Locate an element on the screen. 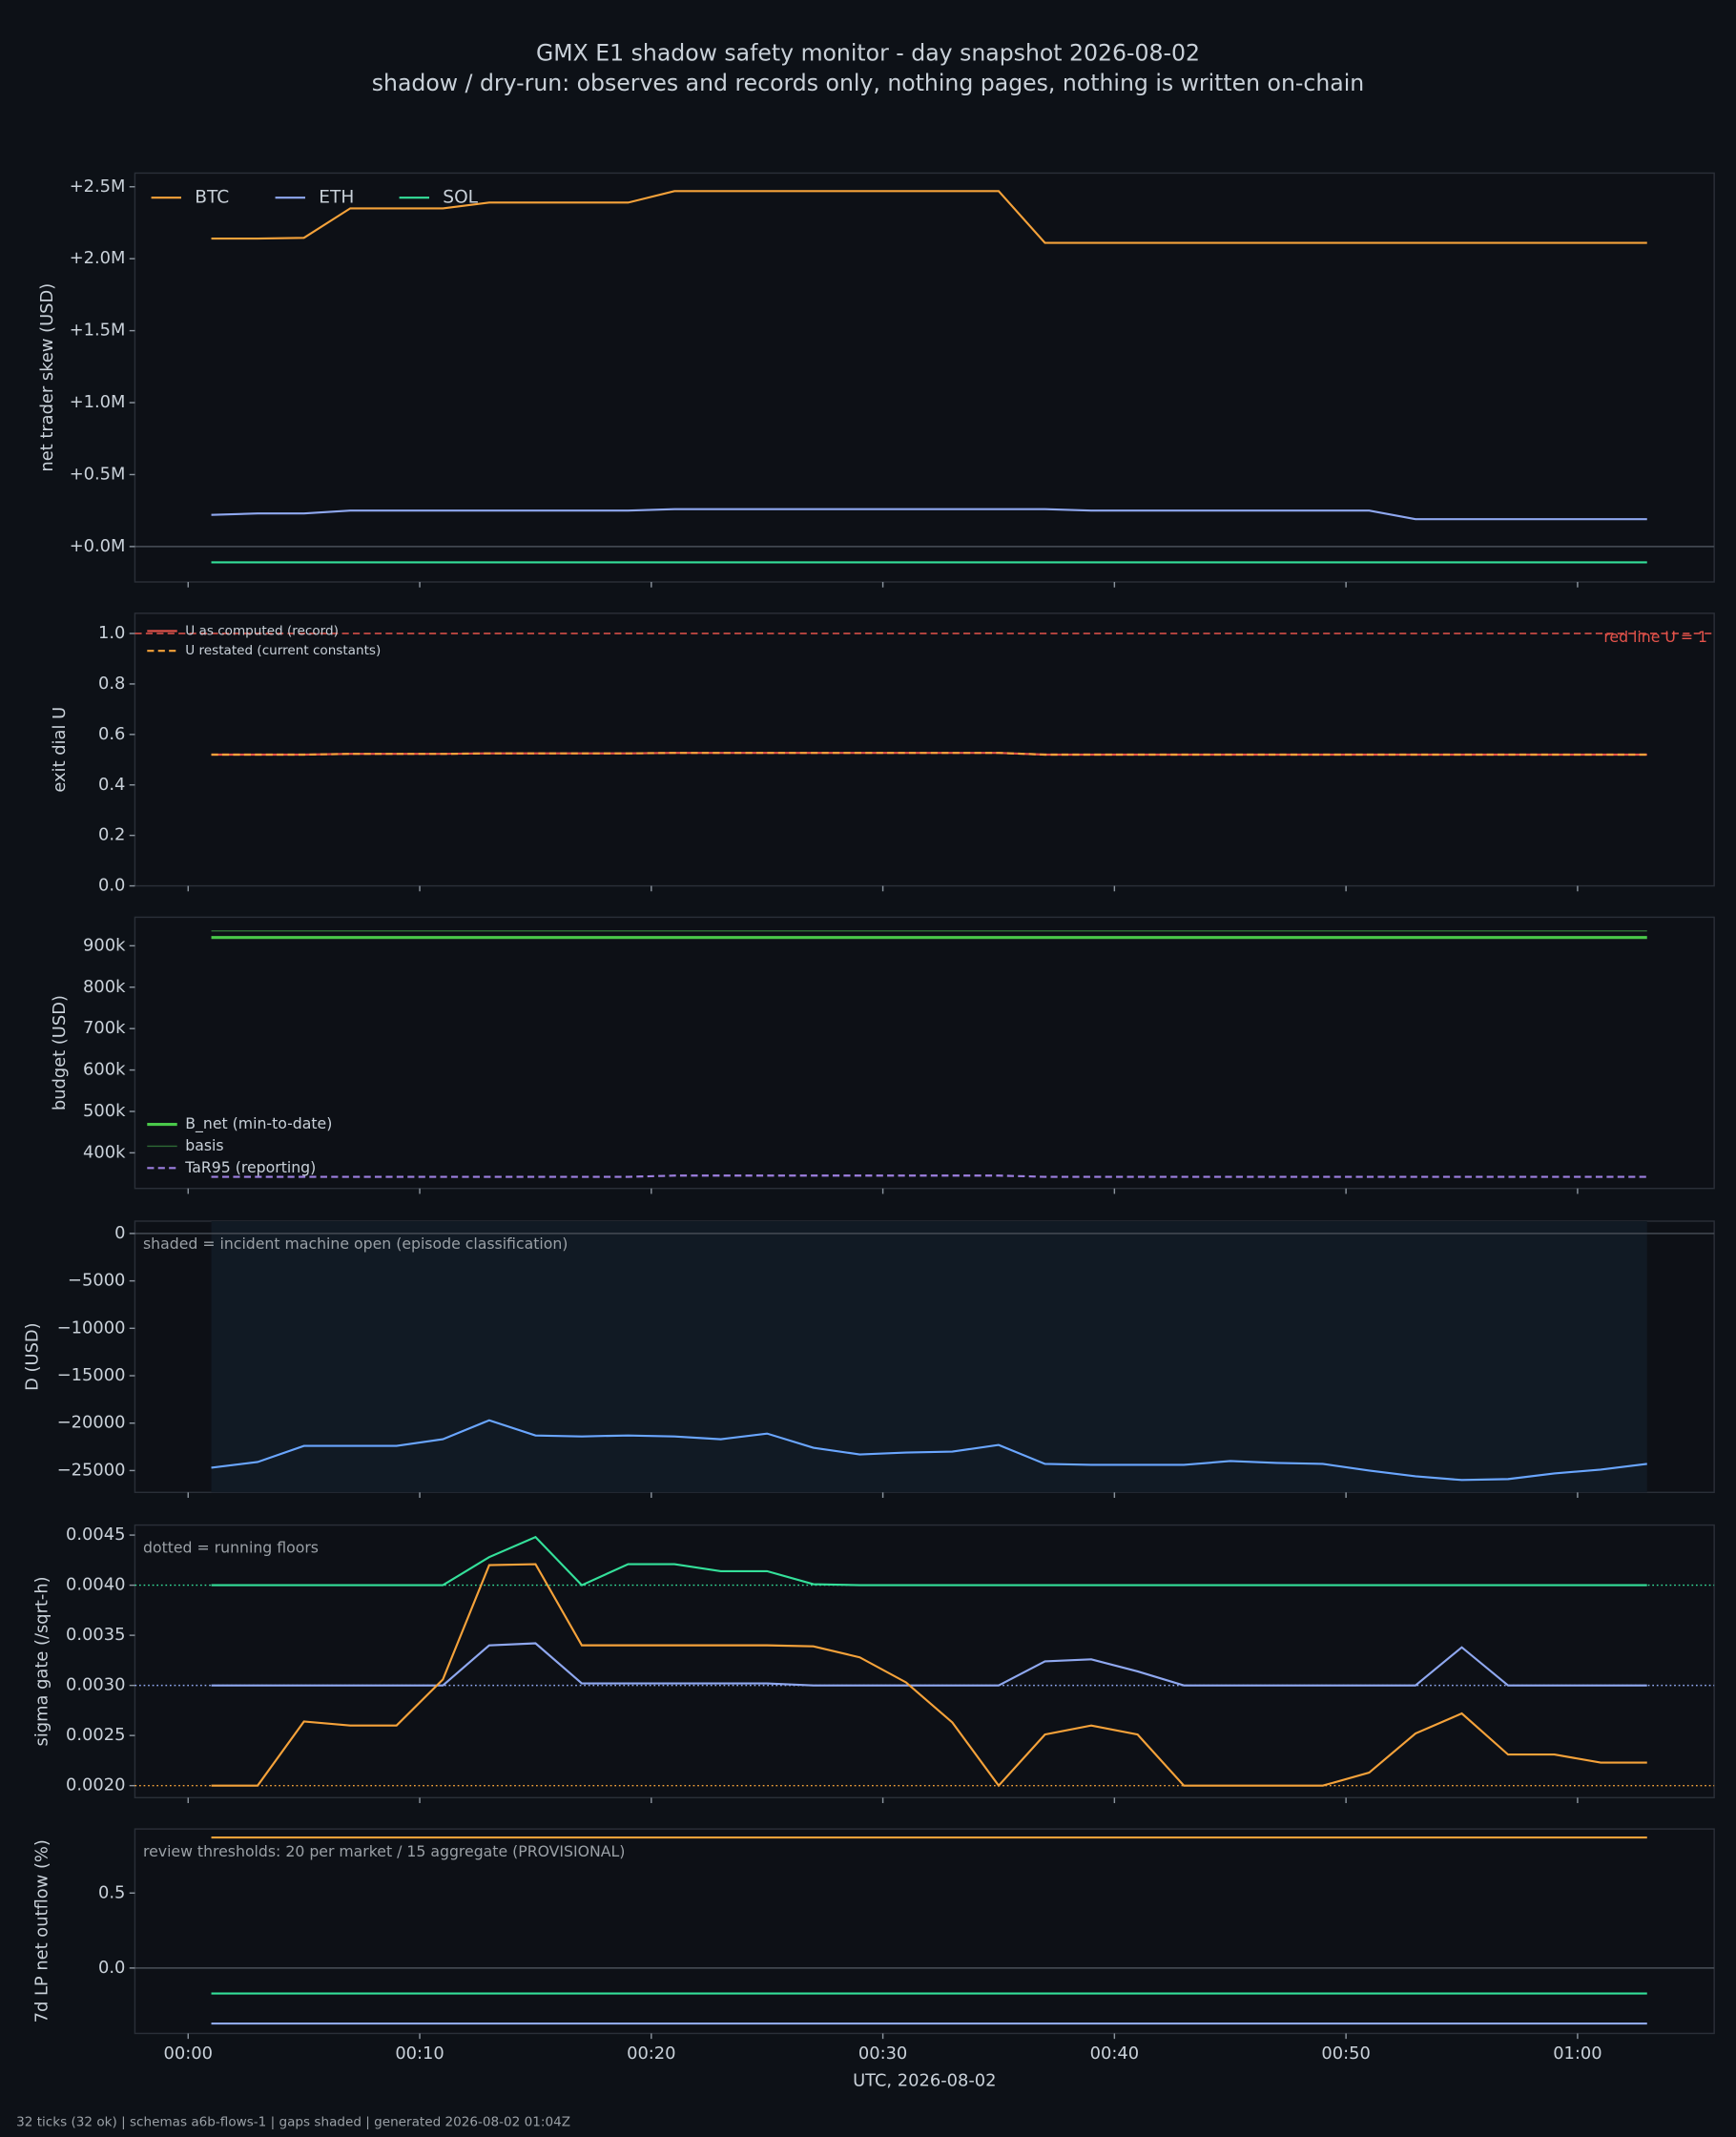 The image size is (1736, 2137). y-tick-label: 600k is located at coordinates (104, 1070).